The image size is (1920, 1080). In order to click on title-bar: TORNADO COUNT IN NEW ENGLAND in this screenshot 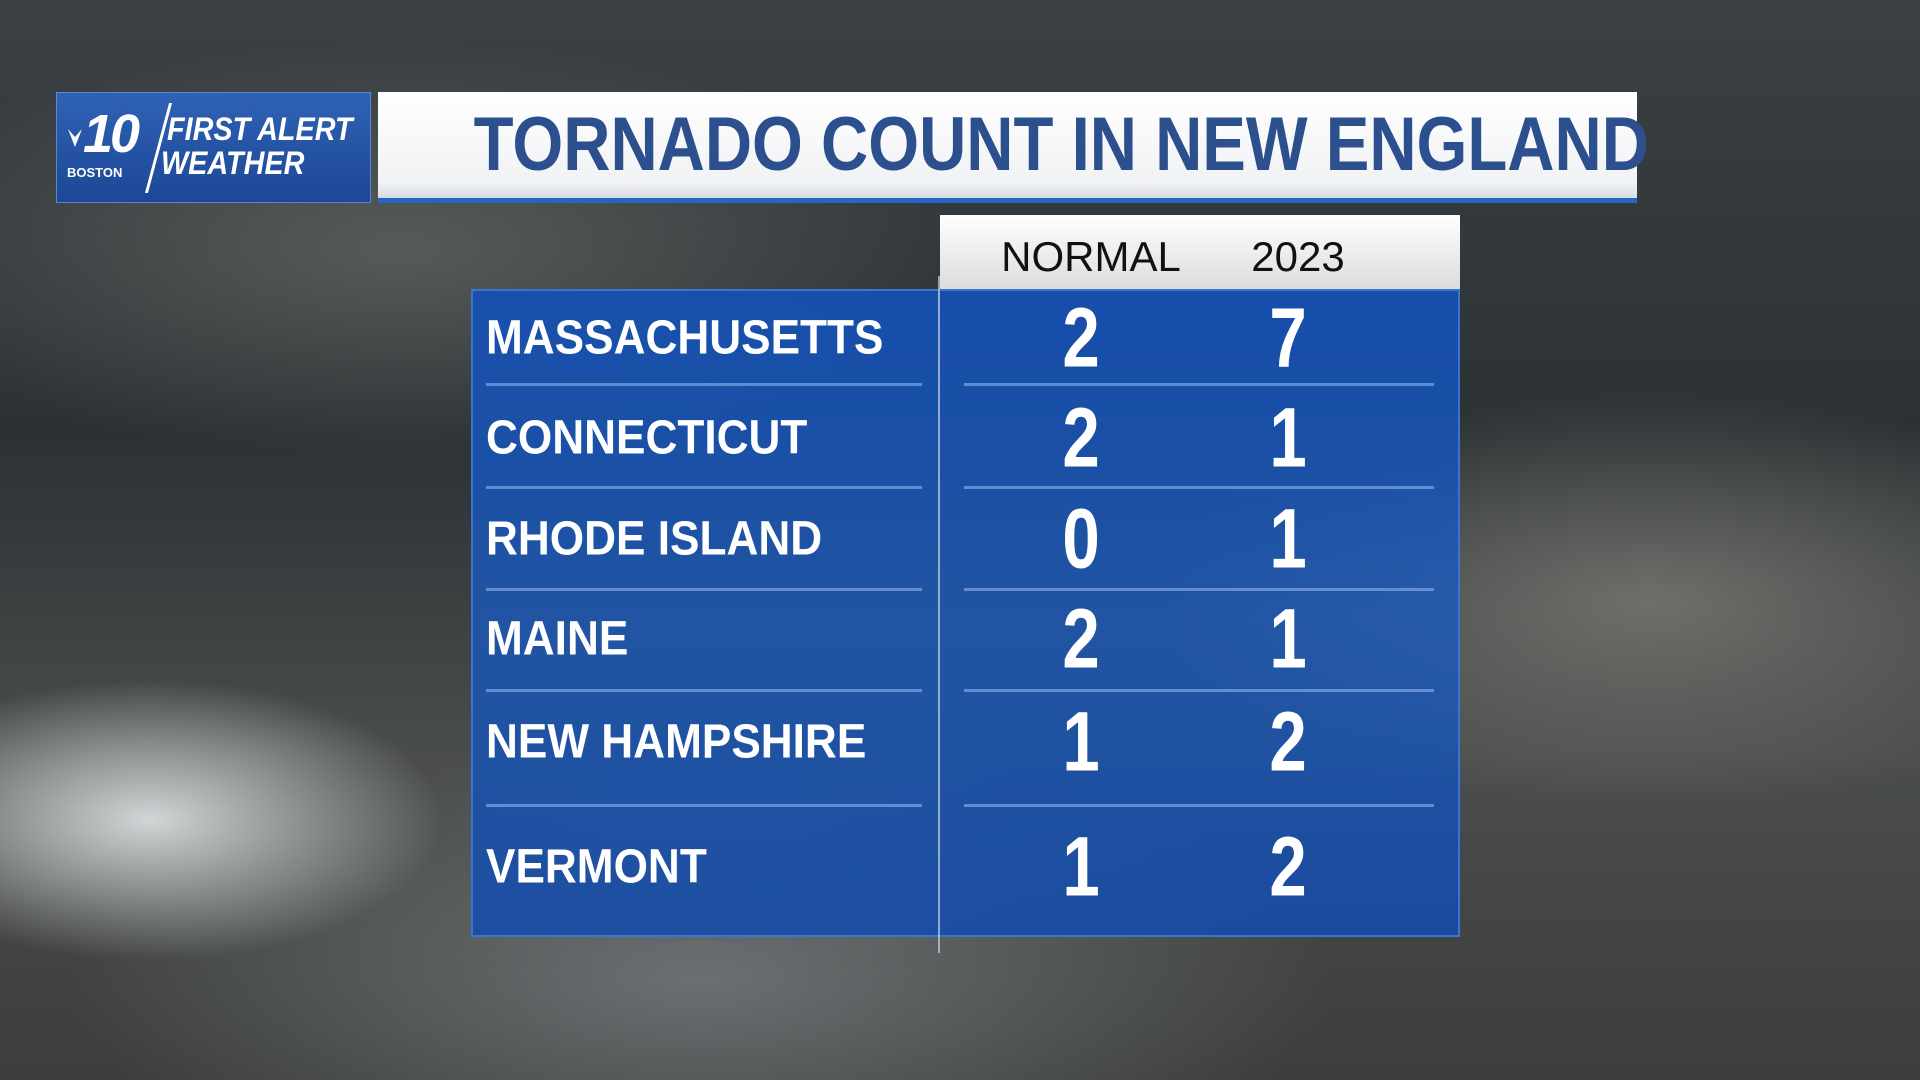, I will do `click(1013, 147)`.